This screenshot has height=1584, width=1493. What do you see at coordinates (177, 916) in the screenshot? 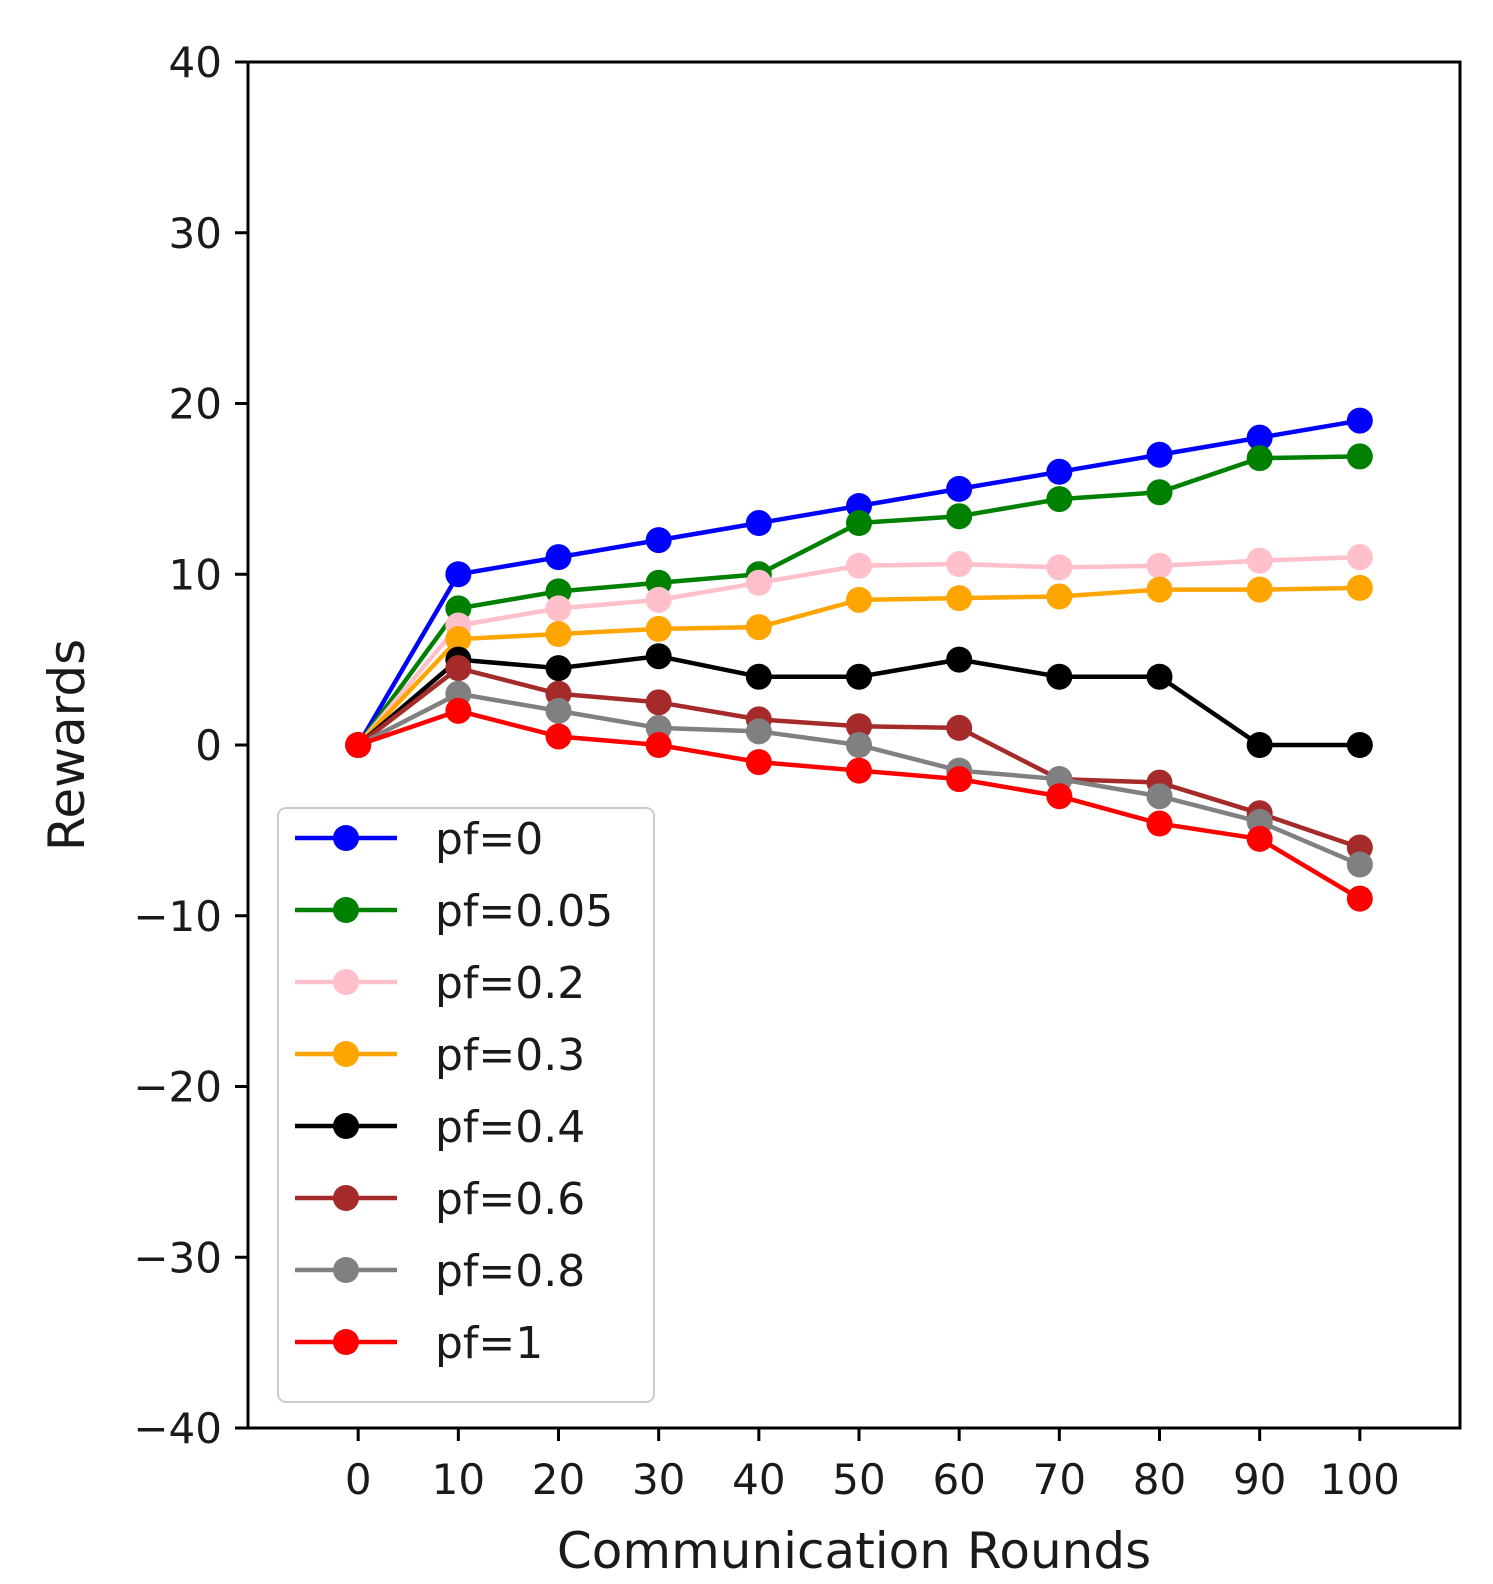
I see `y-tick-label: −10` at bounding box center [177, 916].